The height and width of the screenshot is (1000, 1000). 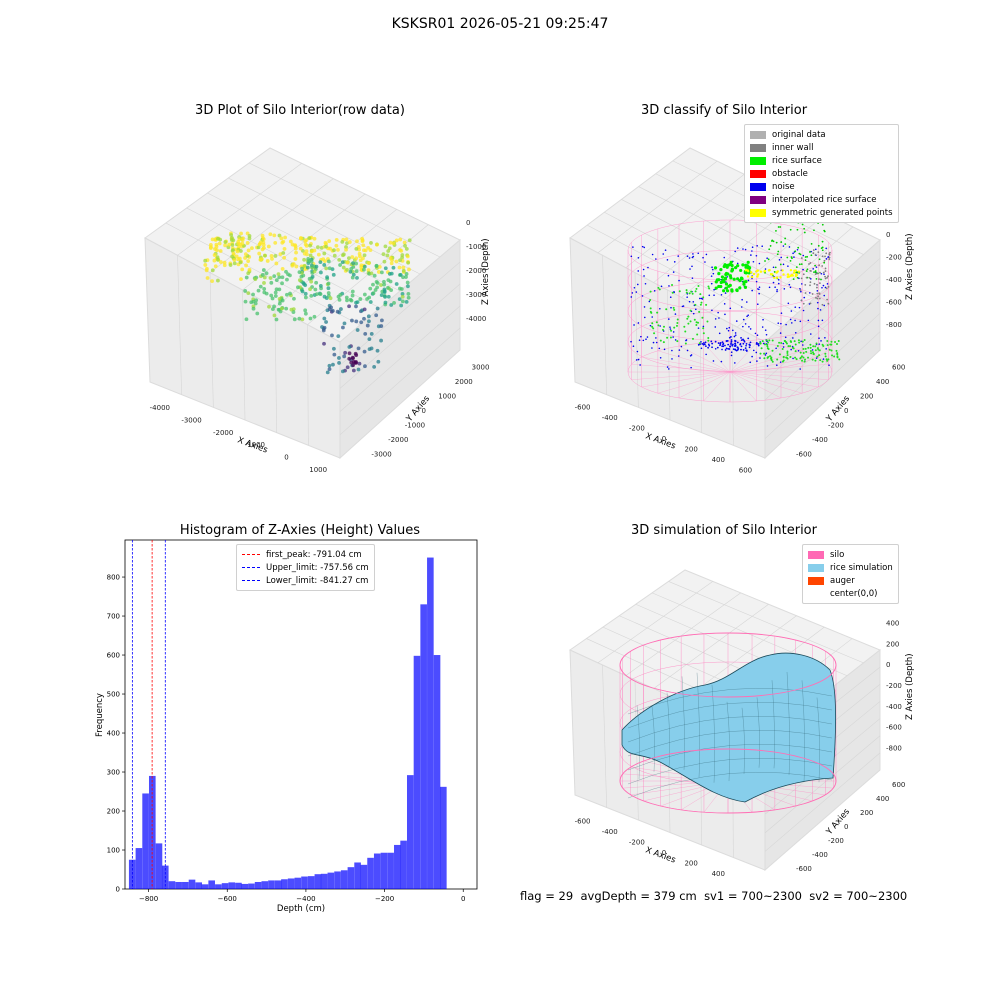 I want to click on y-axis-label: Frequency, so click(x=100, y=715).